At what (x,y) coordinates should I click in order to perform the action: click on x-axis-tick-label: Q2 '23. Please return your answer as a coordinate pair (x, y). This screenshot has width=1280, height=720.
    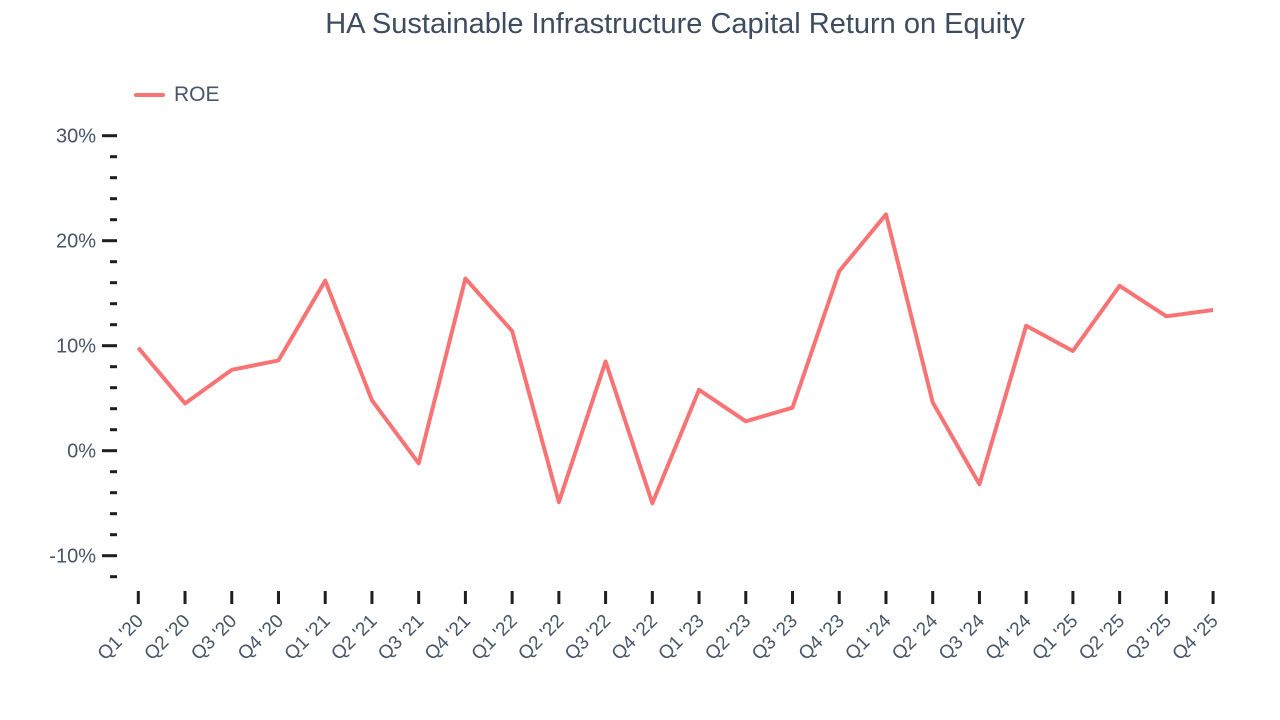
    Looking at the image, I should click on (728, 638).